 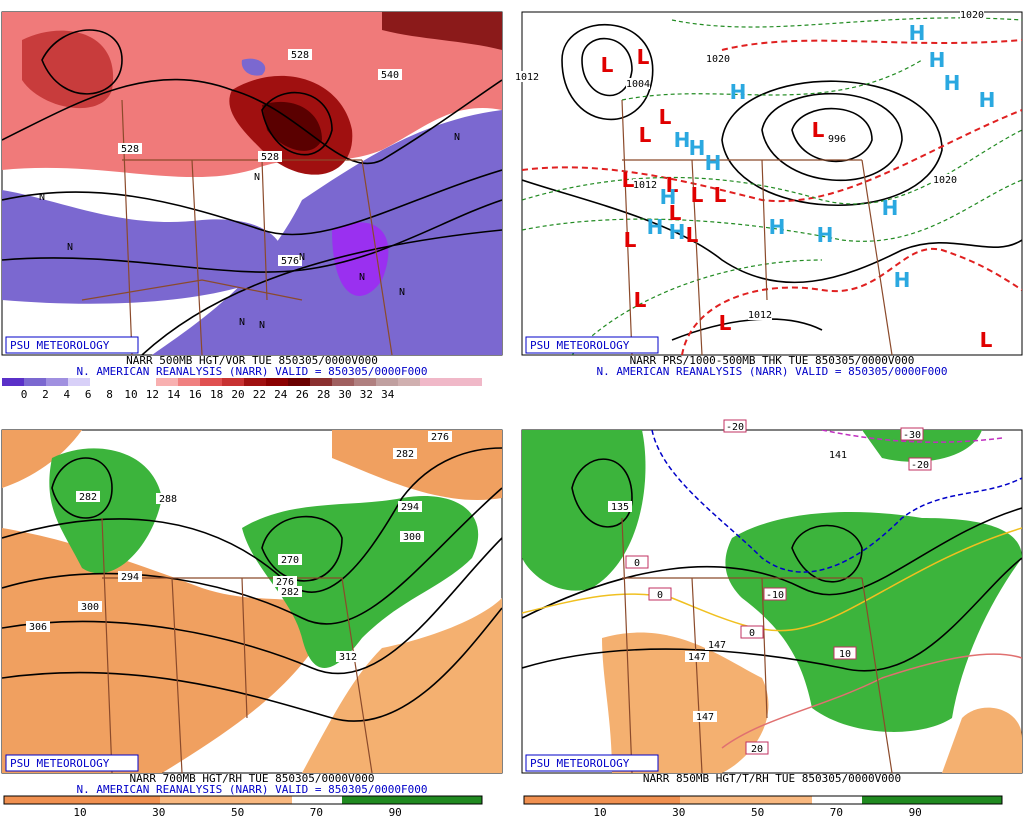 I want to click on colorbar-label: 14, so click(x=174, y=394).